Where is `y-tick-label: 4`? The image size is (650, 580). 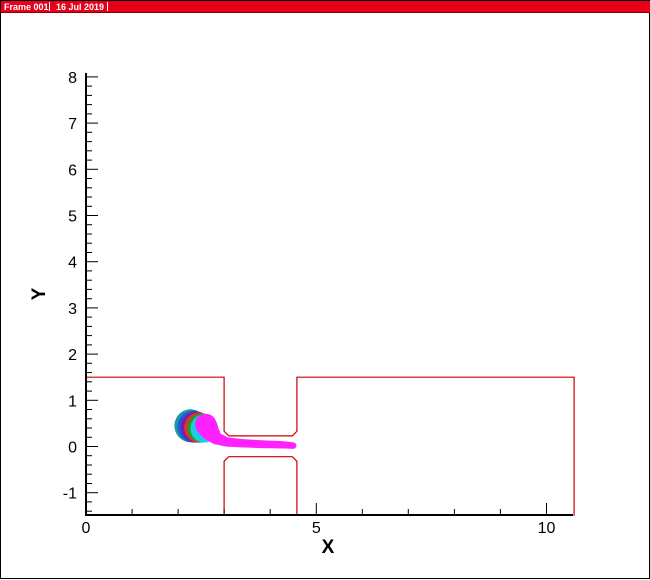
y-tick-label: 4 is located at coordinates (72, 263).